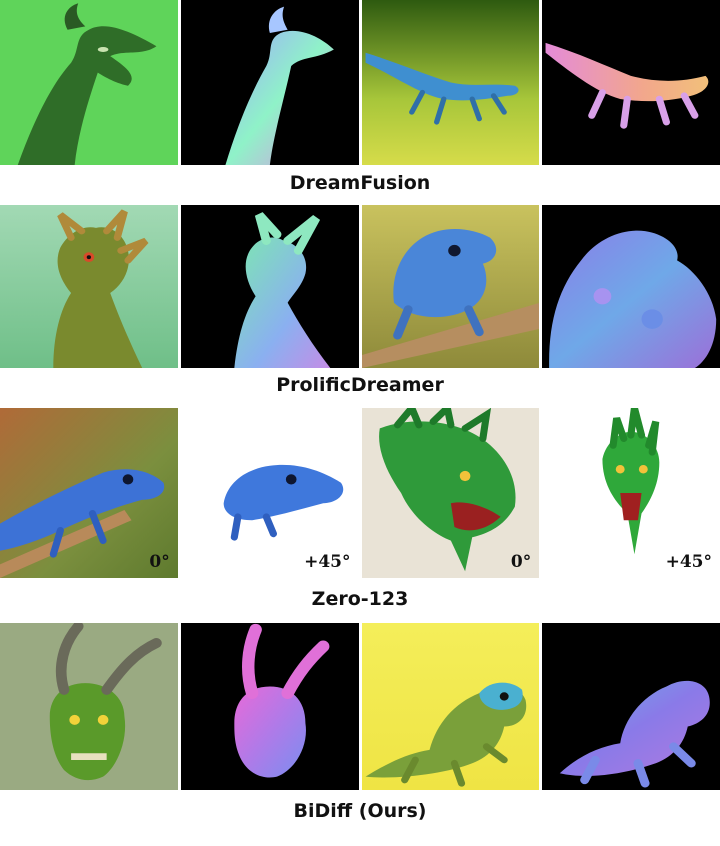 This screenshot has height=846, width=720. I want to click on zero123-panel-1: 0°, so click(89, 493).